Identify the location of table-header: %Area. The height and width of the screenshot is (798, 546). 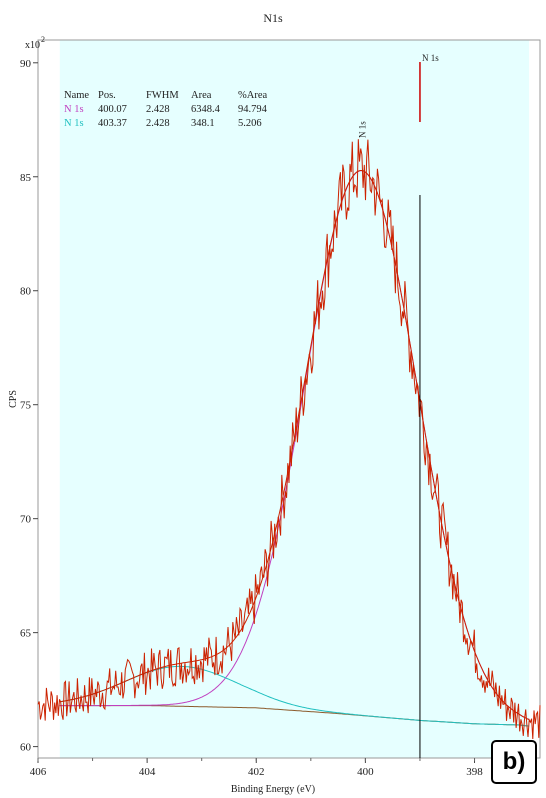
(252, 95).